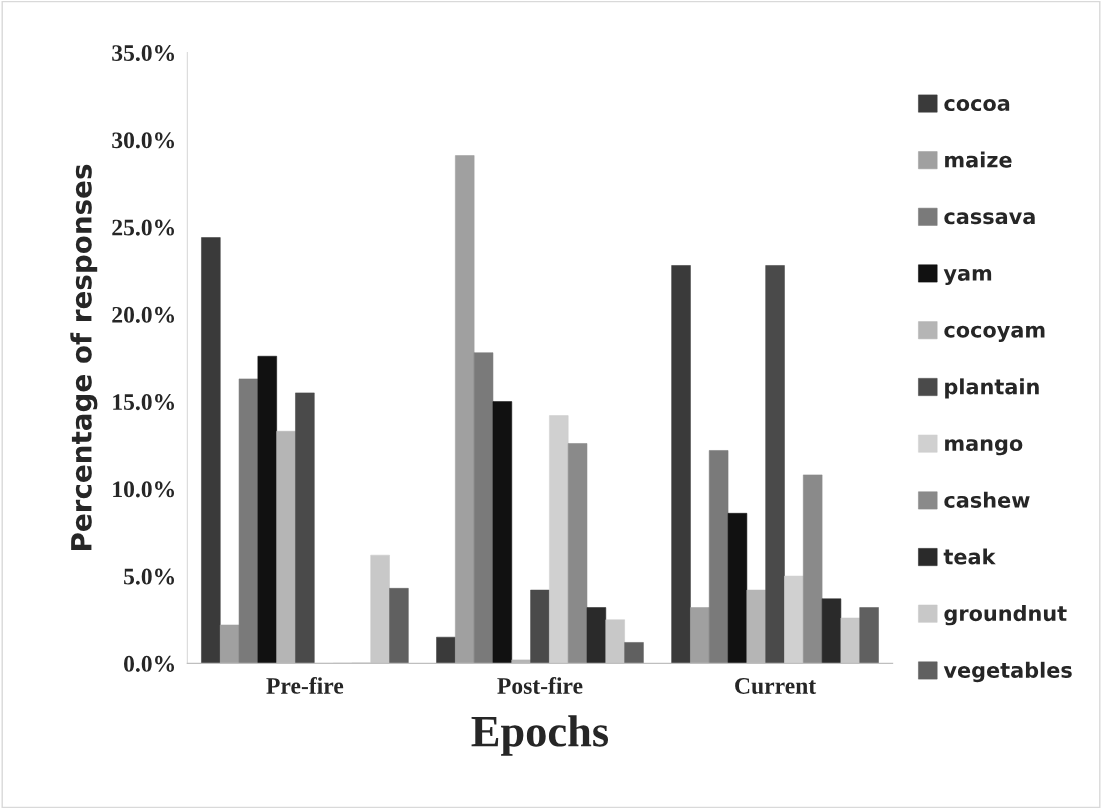 The width and height of the screenshot is (1102, 809). Describe the element at coordinates (143, 314) in the screenshot. I see `y-tick-label: 20.0%` at that location.